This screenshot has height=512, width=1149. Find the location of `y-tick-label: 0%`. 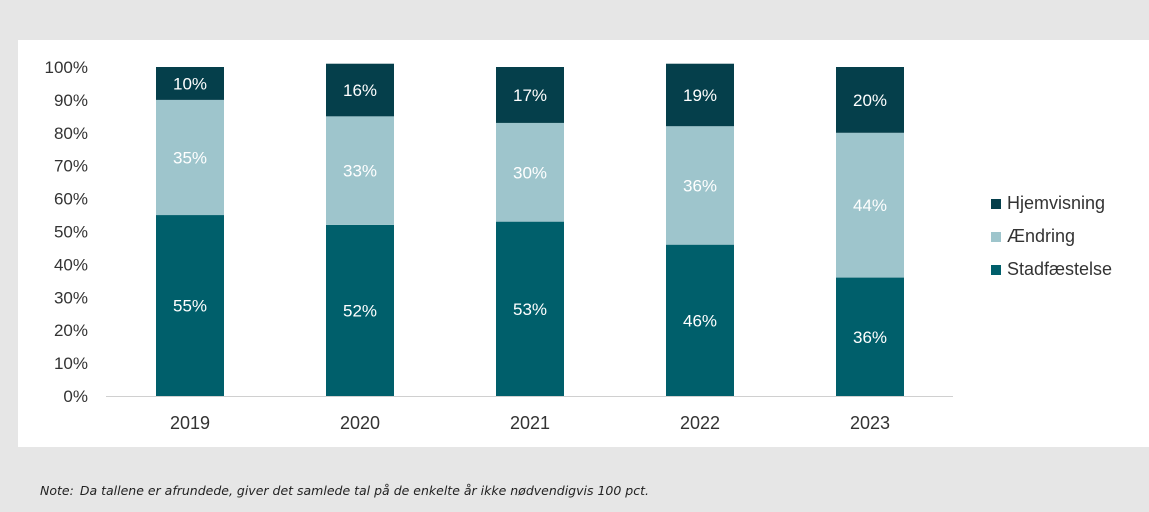

y-tick-label: 0% is located at coordinates (75, 396).